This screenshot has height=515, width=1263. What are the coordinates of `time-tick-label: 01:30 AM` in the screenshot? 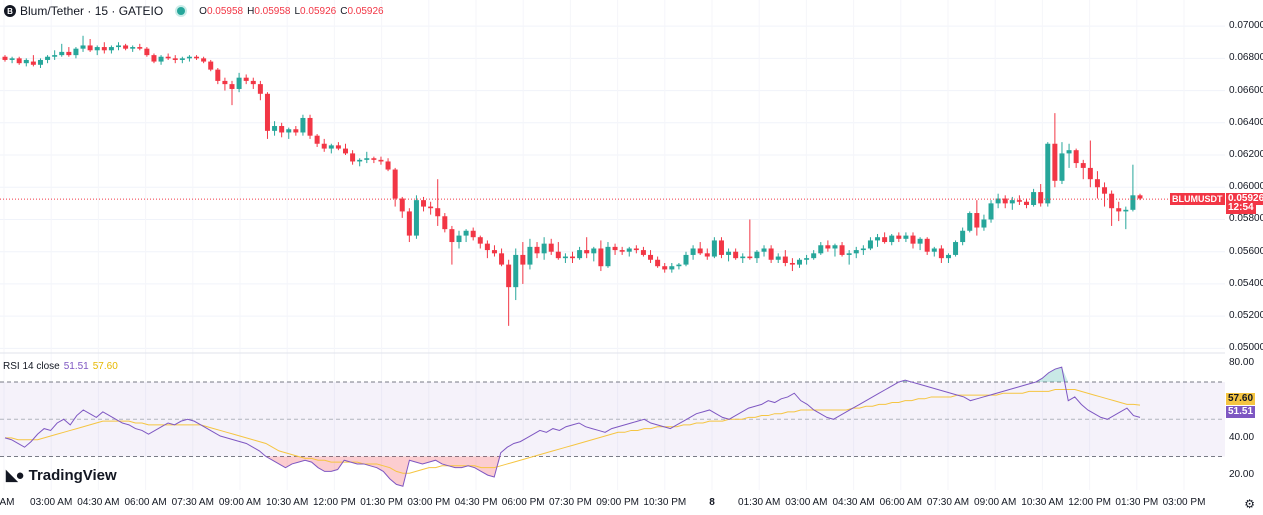 It's located at (759, 502).